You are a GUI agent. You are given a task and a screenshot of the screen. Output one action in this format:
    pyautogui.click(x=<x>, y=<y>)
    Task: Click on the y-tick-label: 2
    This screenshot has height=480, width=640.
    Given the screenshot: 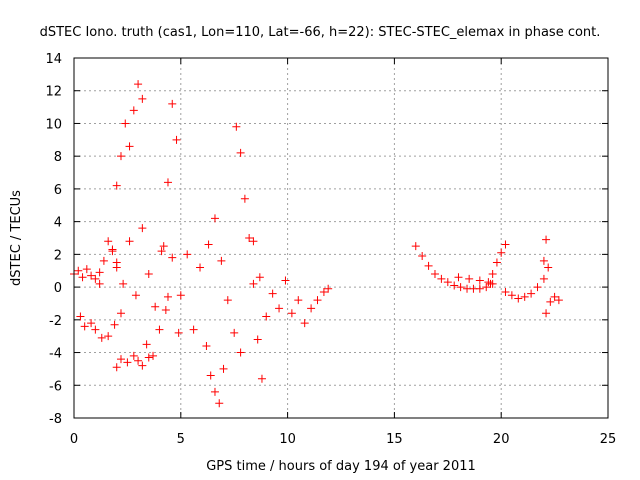 What is the action you would take?
    pyautogui.click(x=58, y=255)
    